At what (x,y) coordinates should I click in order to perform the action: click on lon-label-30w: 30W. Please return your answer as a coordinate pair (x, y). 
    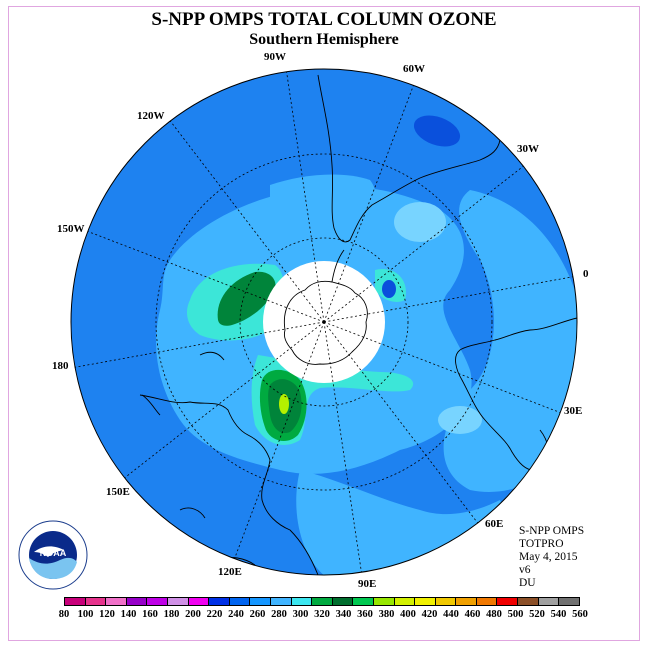
    Looking at the image, I should click on (528, 149).